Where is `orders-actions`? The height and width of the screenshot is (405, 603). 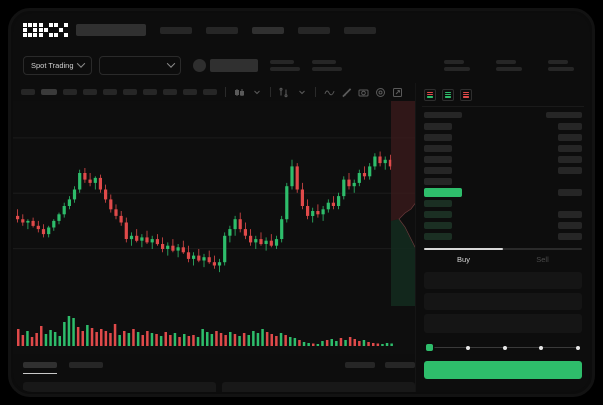
orders-actions is located at coordinates (380, 365).